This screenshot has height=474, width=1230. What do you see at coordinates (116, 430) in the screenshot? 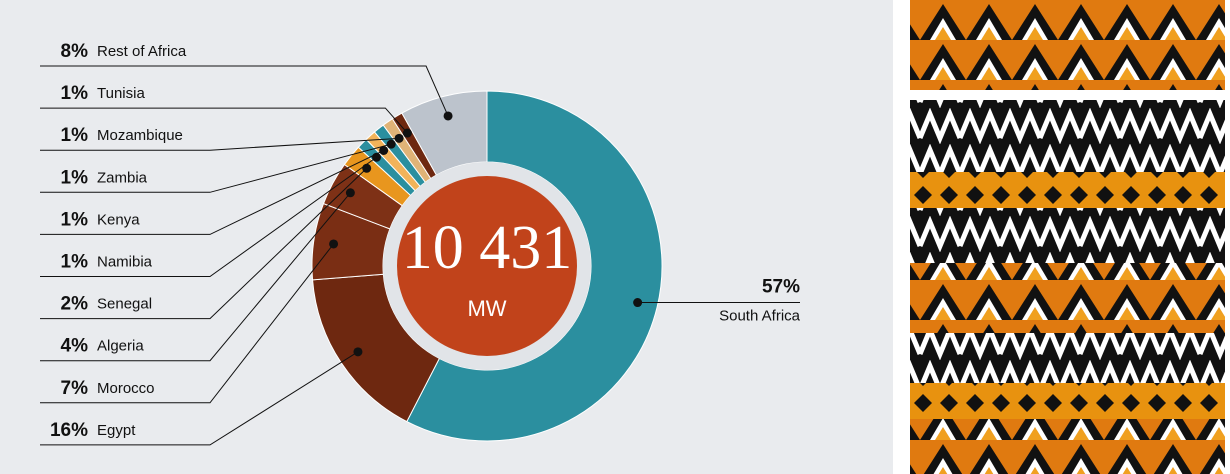
I see `category-label: Egypt` at bounding box center [116, 430].